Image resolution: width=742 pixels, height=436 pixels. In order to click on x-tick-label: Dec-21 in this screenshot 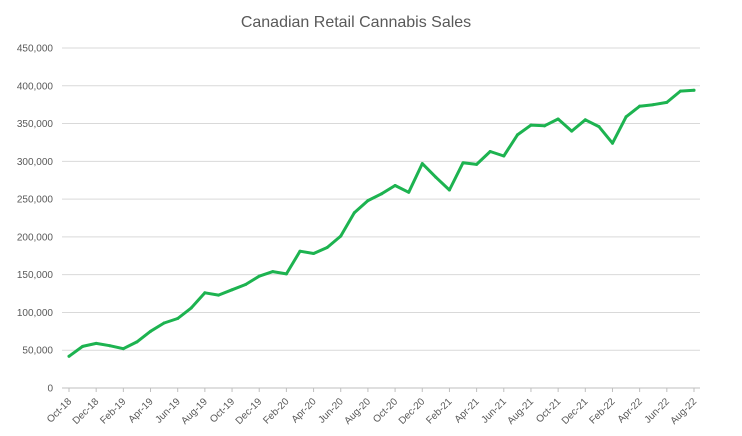, I will do `click(575, 411)`.